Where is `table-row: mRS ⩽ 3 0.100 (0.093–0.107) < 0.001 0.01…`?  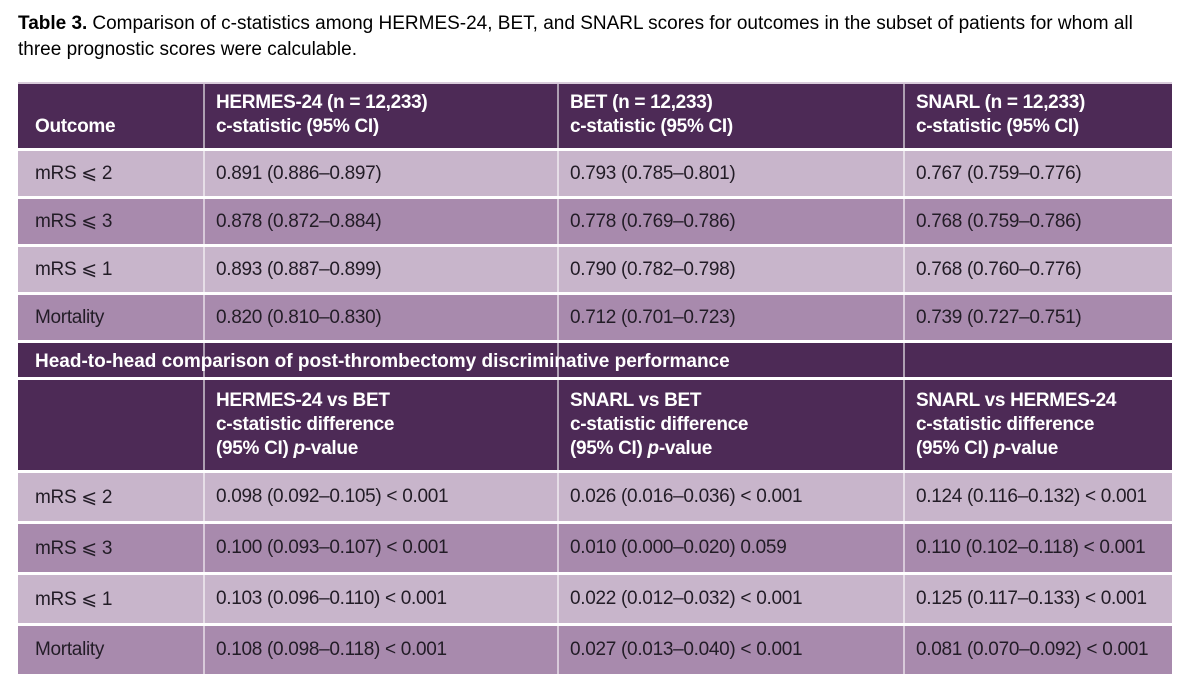
table-row: mRS ⩽ 3 0.100 (0.093–0.107) < 0.001 0.01… is located at coordinates (595, 546).